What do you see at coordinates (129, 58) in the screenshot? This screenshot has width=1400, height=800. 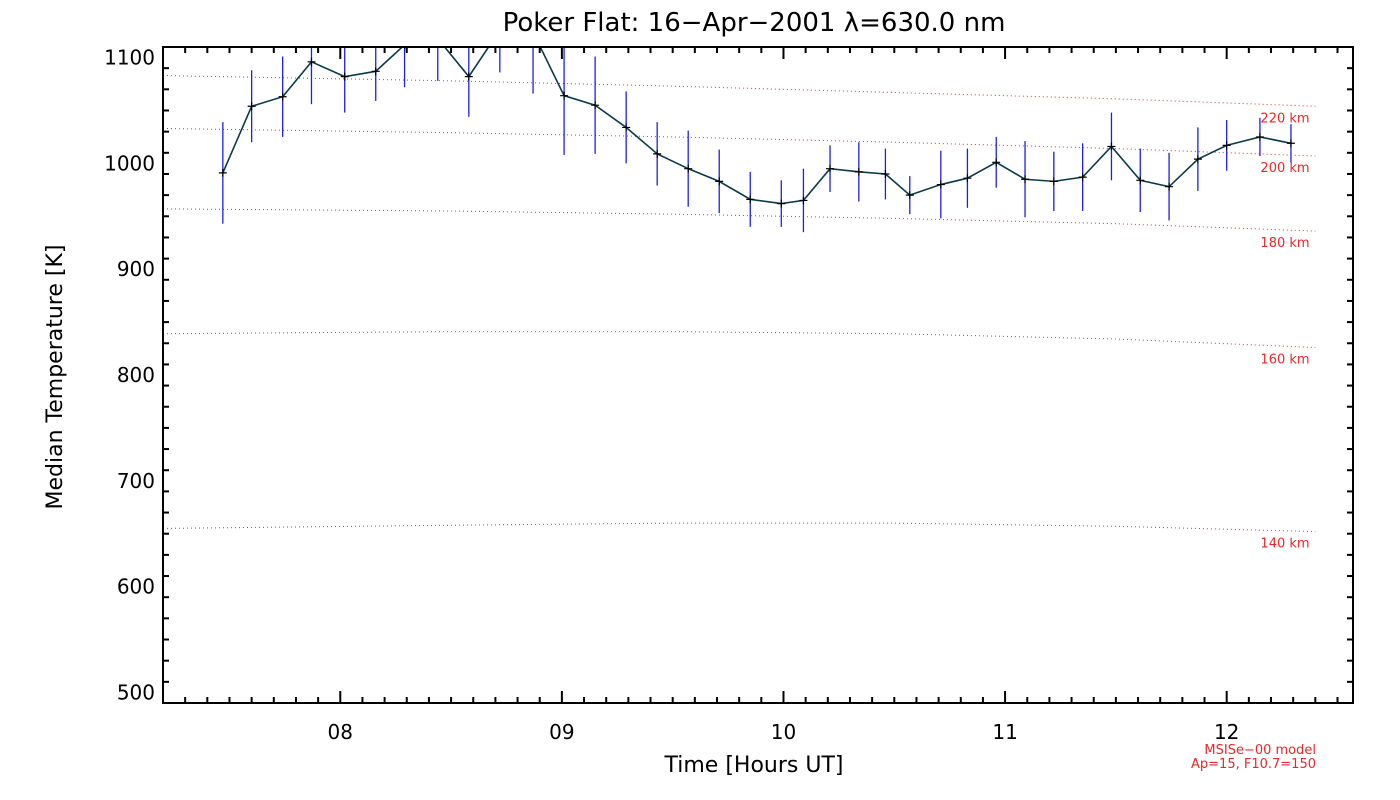 I see `y-tick-label: 1100` at bounding box center [129, 58].